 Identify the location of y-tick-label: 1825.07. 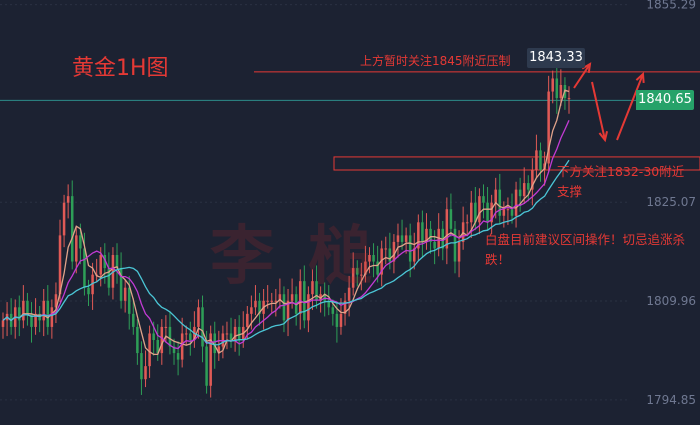
(671, 202).